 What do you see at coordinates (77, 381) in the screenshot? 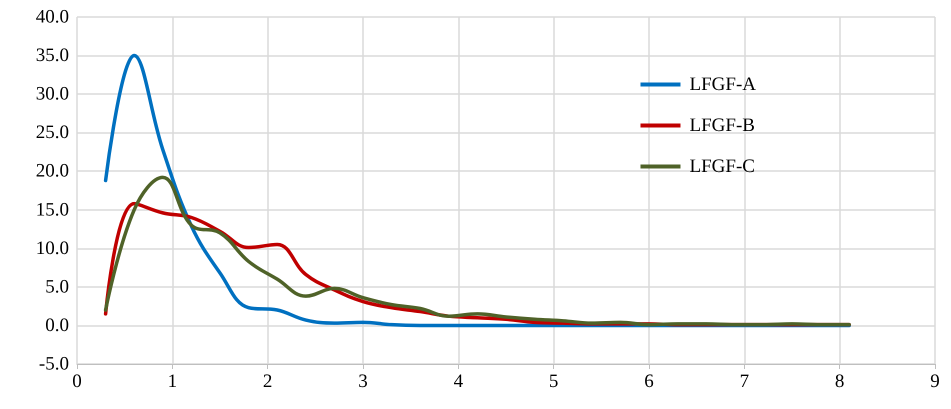
I see `x-tick-label: 0` at bounding box center [77, 381].